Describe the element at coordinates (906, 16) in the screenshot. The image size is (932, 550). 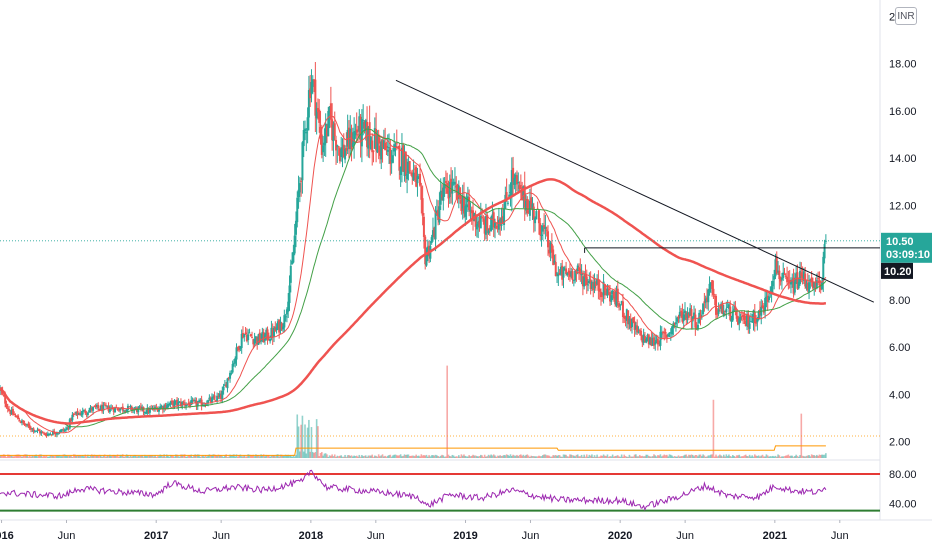
I see `currency-button: INR` at that location.